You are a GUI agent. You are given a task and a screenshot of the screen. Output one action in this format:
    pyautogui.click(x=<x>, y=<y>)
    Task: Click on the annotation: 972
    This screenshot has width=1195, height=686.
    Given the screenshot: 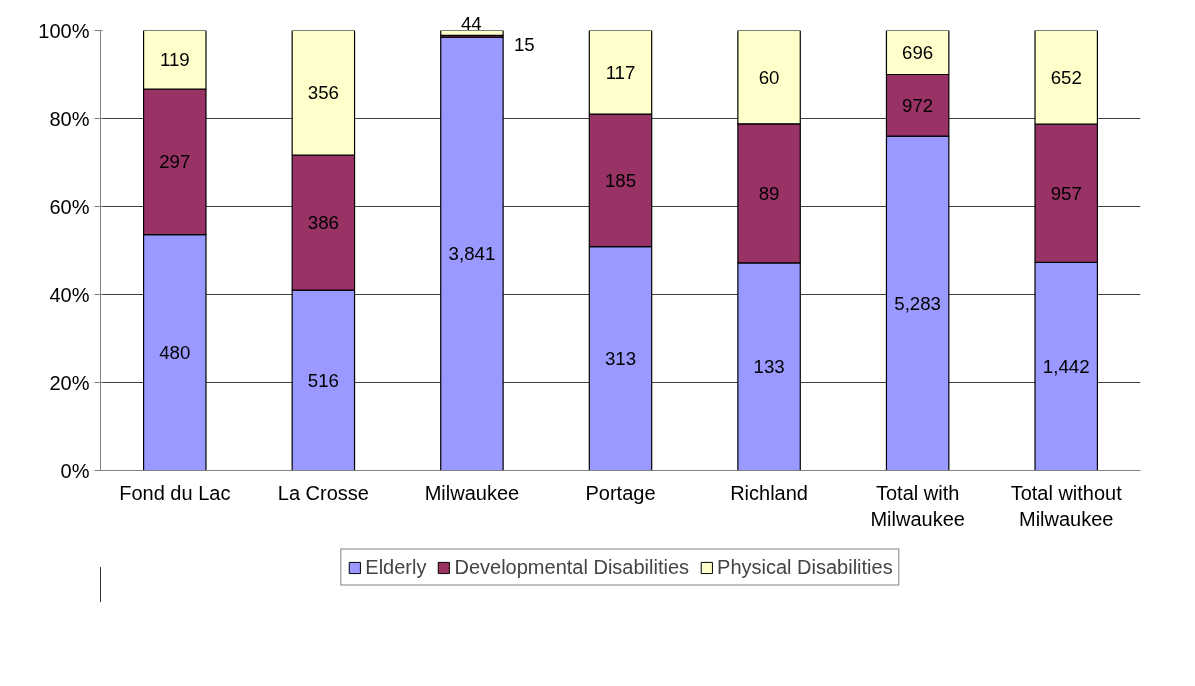 What is the action you would take?
    pyautogui.click(x=918, y=105)
    